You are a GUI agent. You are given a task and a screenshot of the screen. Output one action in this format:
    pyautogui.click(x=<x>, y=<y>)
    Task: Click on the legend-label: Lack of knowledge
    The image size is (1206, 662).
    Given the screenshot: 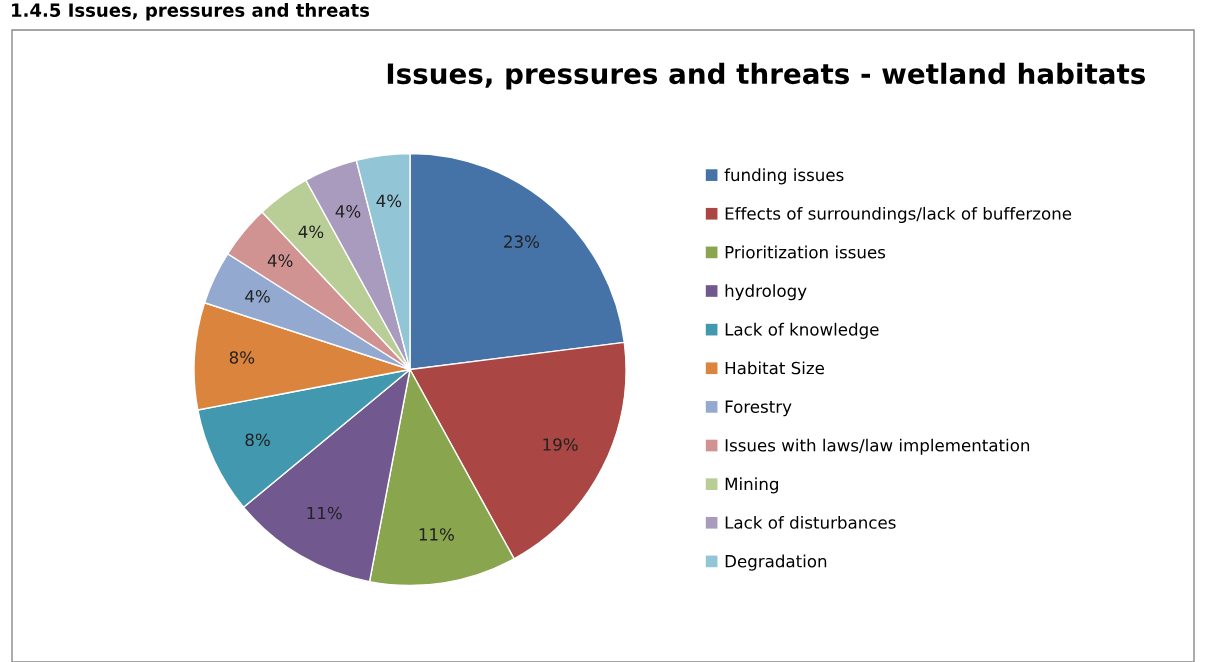 What is the action you would take?
    pyautogui.click(x=802, y=330)
    